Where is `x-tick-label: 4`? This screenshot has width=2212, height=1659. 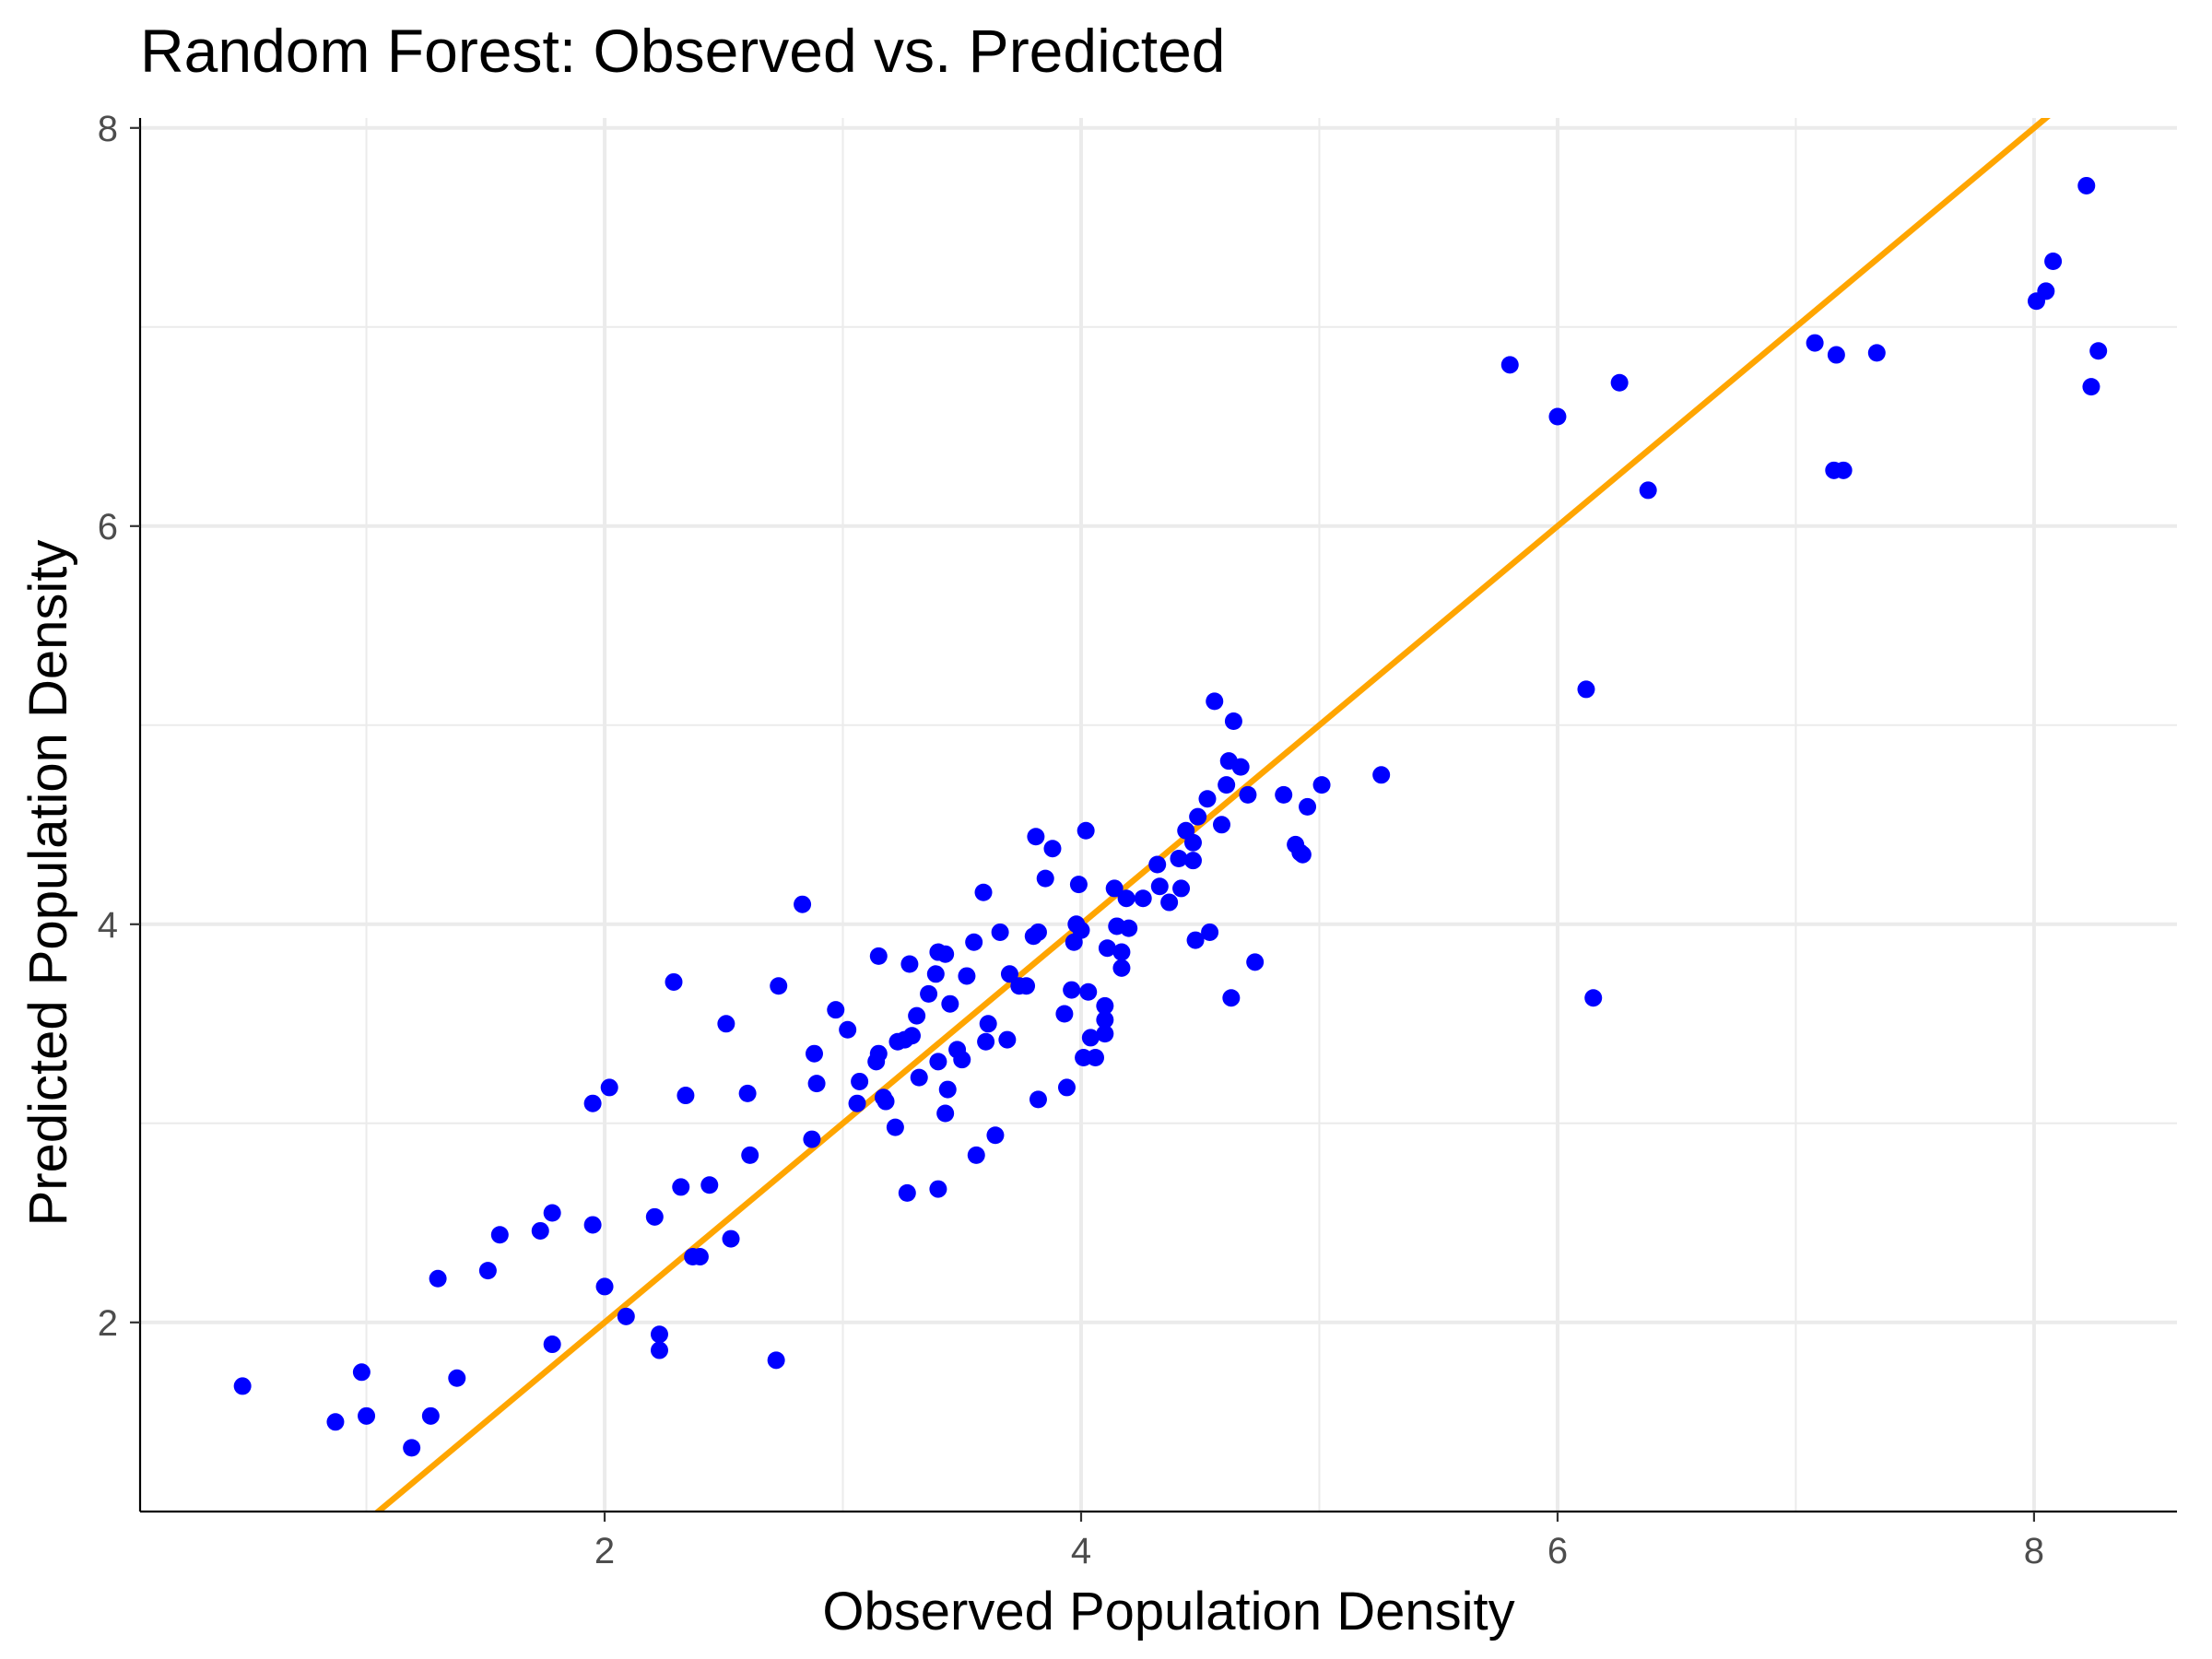 x-tick-label: 4 is located at coordinates (1081, 1551).